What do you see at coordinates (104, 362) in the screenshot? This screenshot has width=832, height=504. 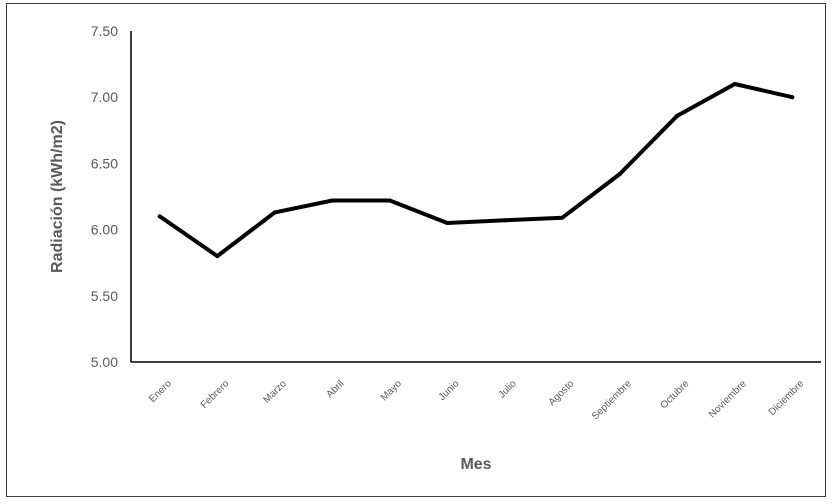 I see `y-tick-label: 5.00` at bounding box center [104, 362].